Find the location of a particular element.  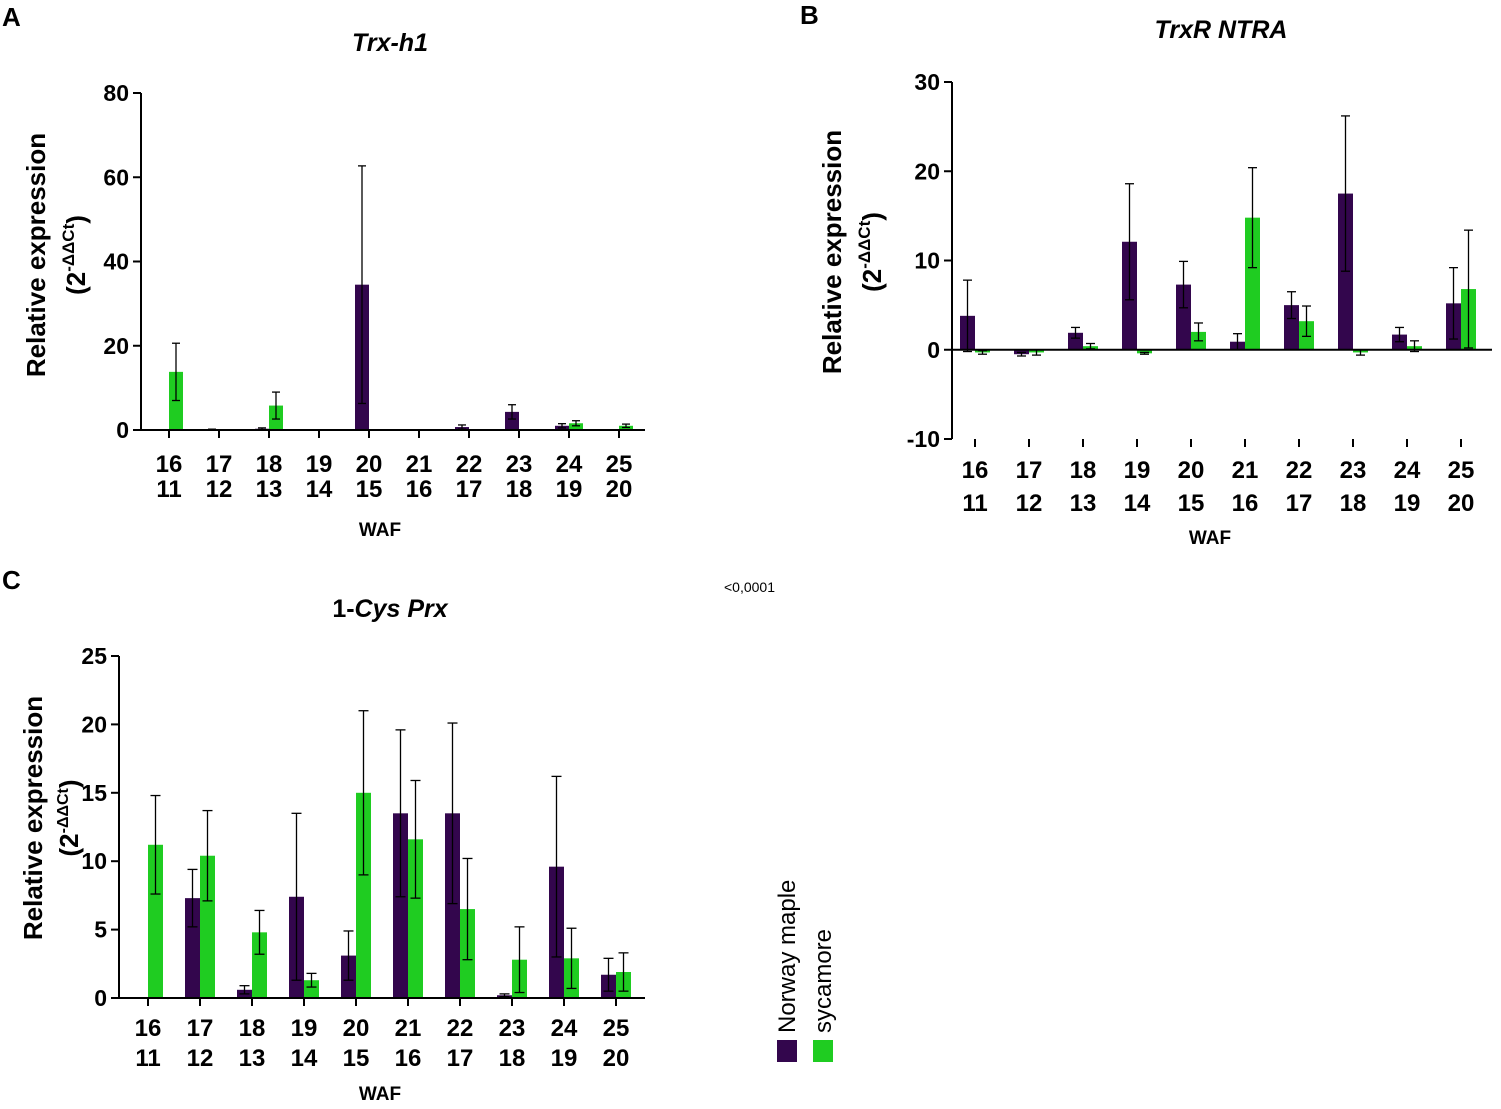

chart-b-category-label: 11 is located at coordinates (974, 503).